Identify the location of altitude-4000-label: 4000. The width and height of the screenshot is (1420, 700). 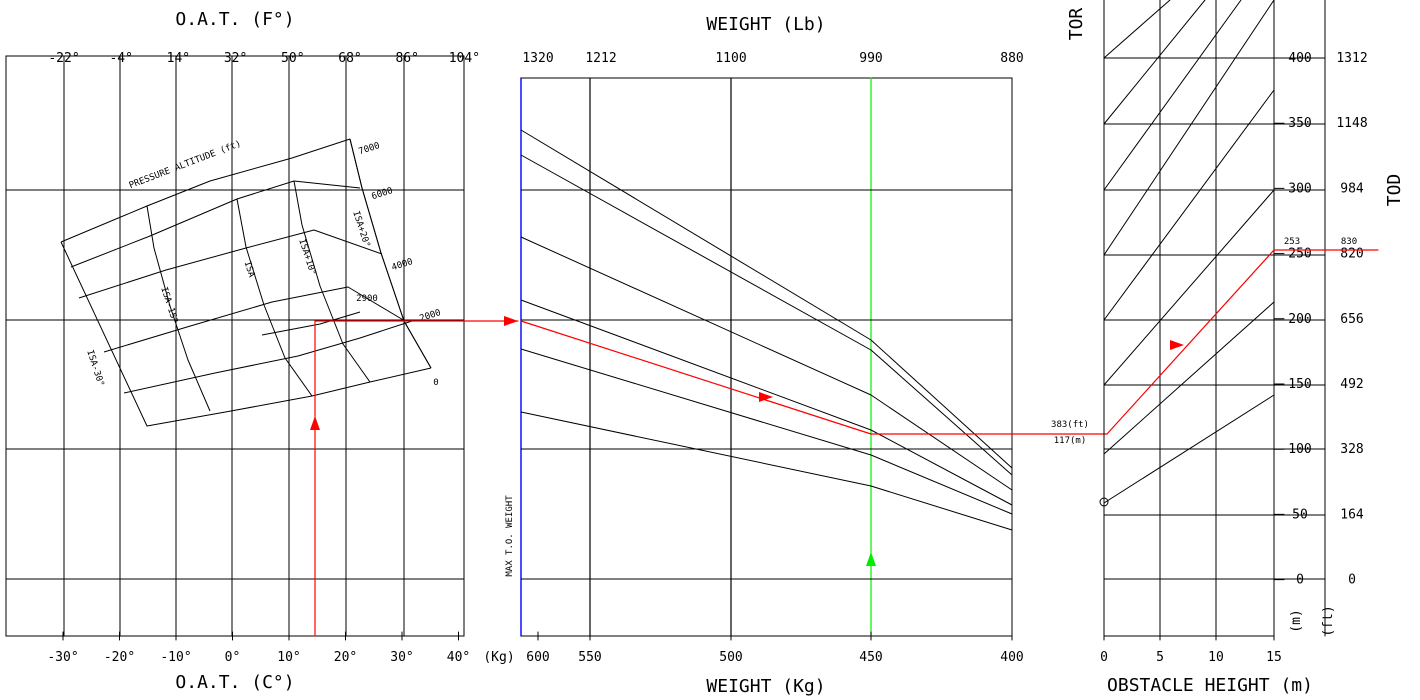
(403, 265).